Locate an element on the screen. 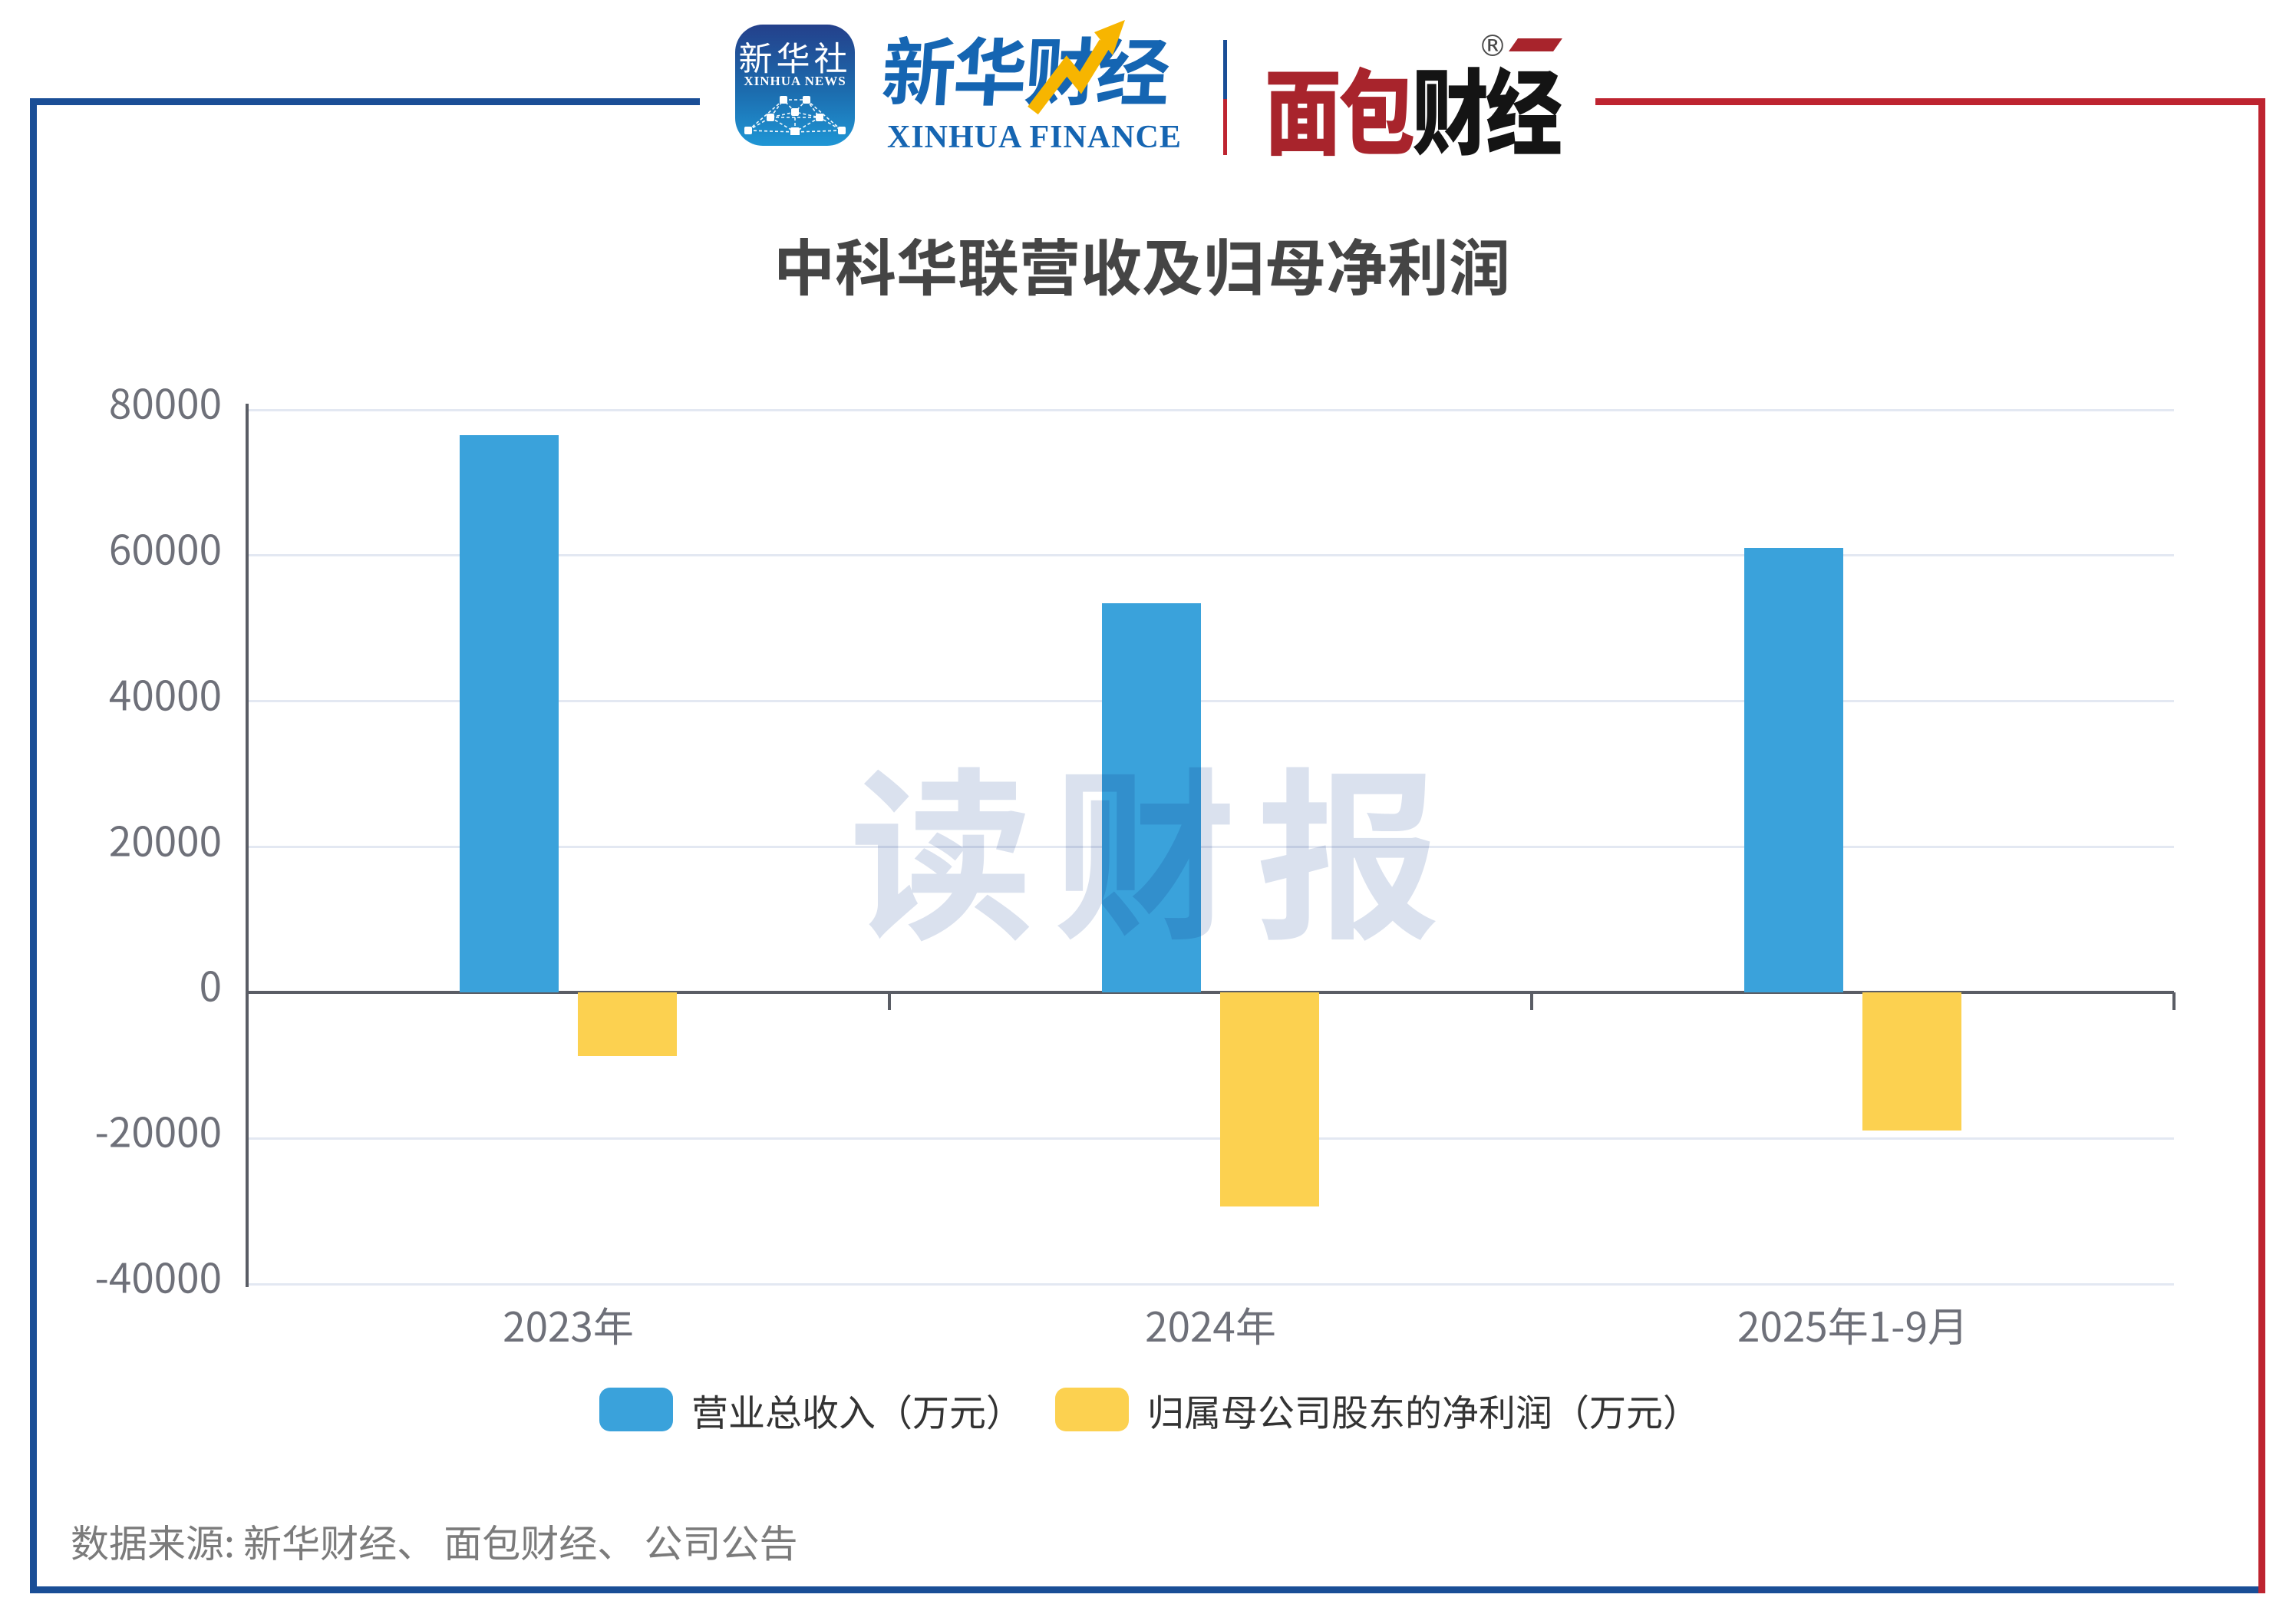 The image size is (2296, 1624). frame-border-left is located at coordinates (33, 845).